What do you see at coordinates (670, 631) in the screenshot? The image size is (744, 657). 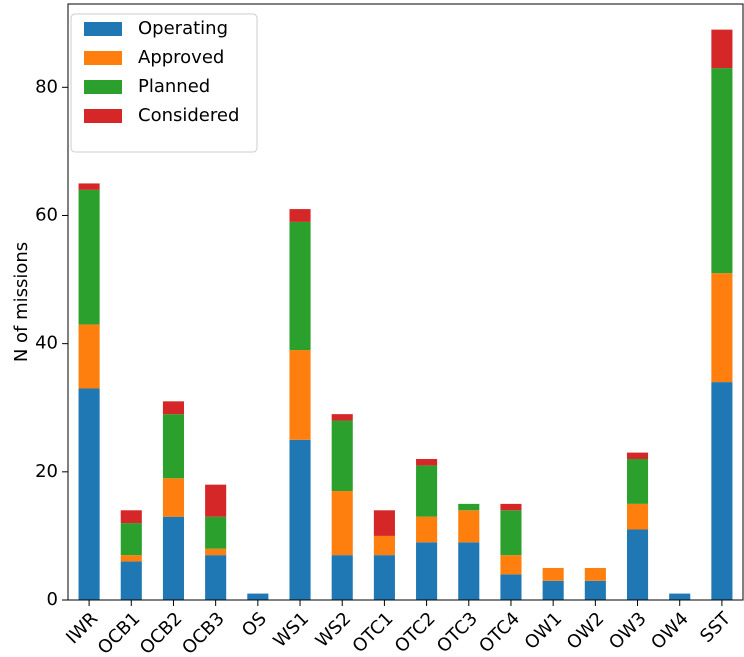 I see `x-tick-label: OW4` at bounding box center [670, 631].